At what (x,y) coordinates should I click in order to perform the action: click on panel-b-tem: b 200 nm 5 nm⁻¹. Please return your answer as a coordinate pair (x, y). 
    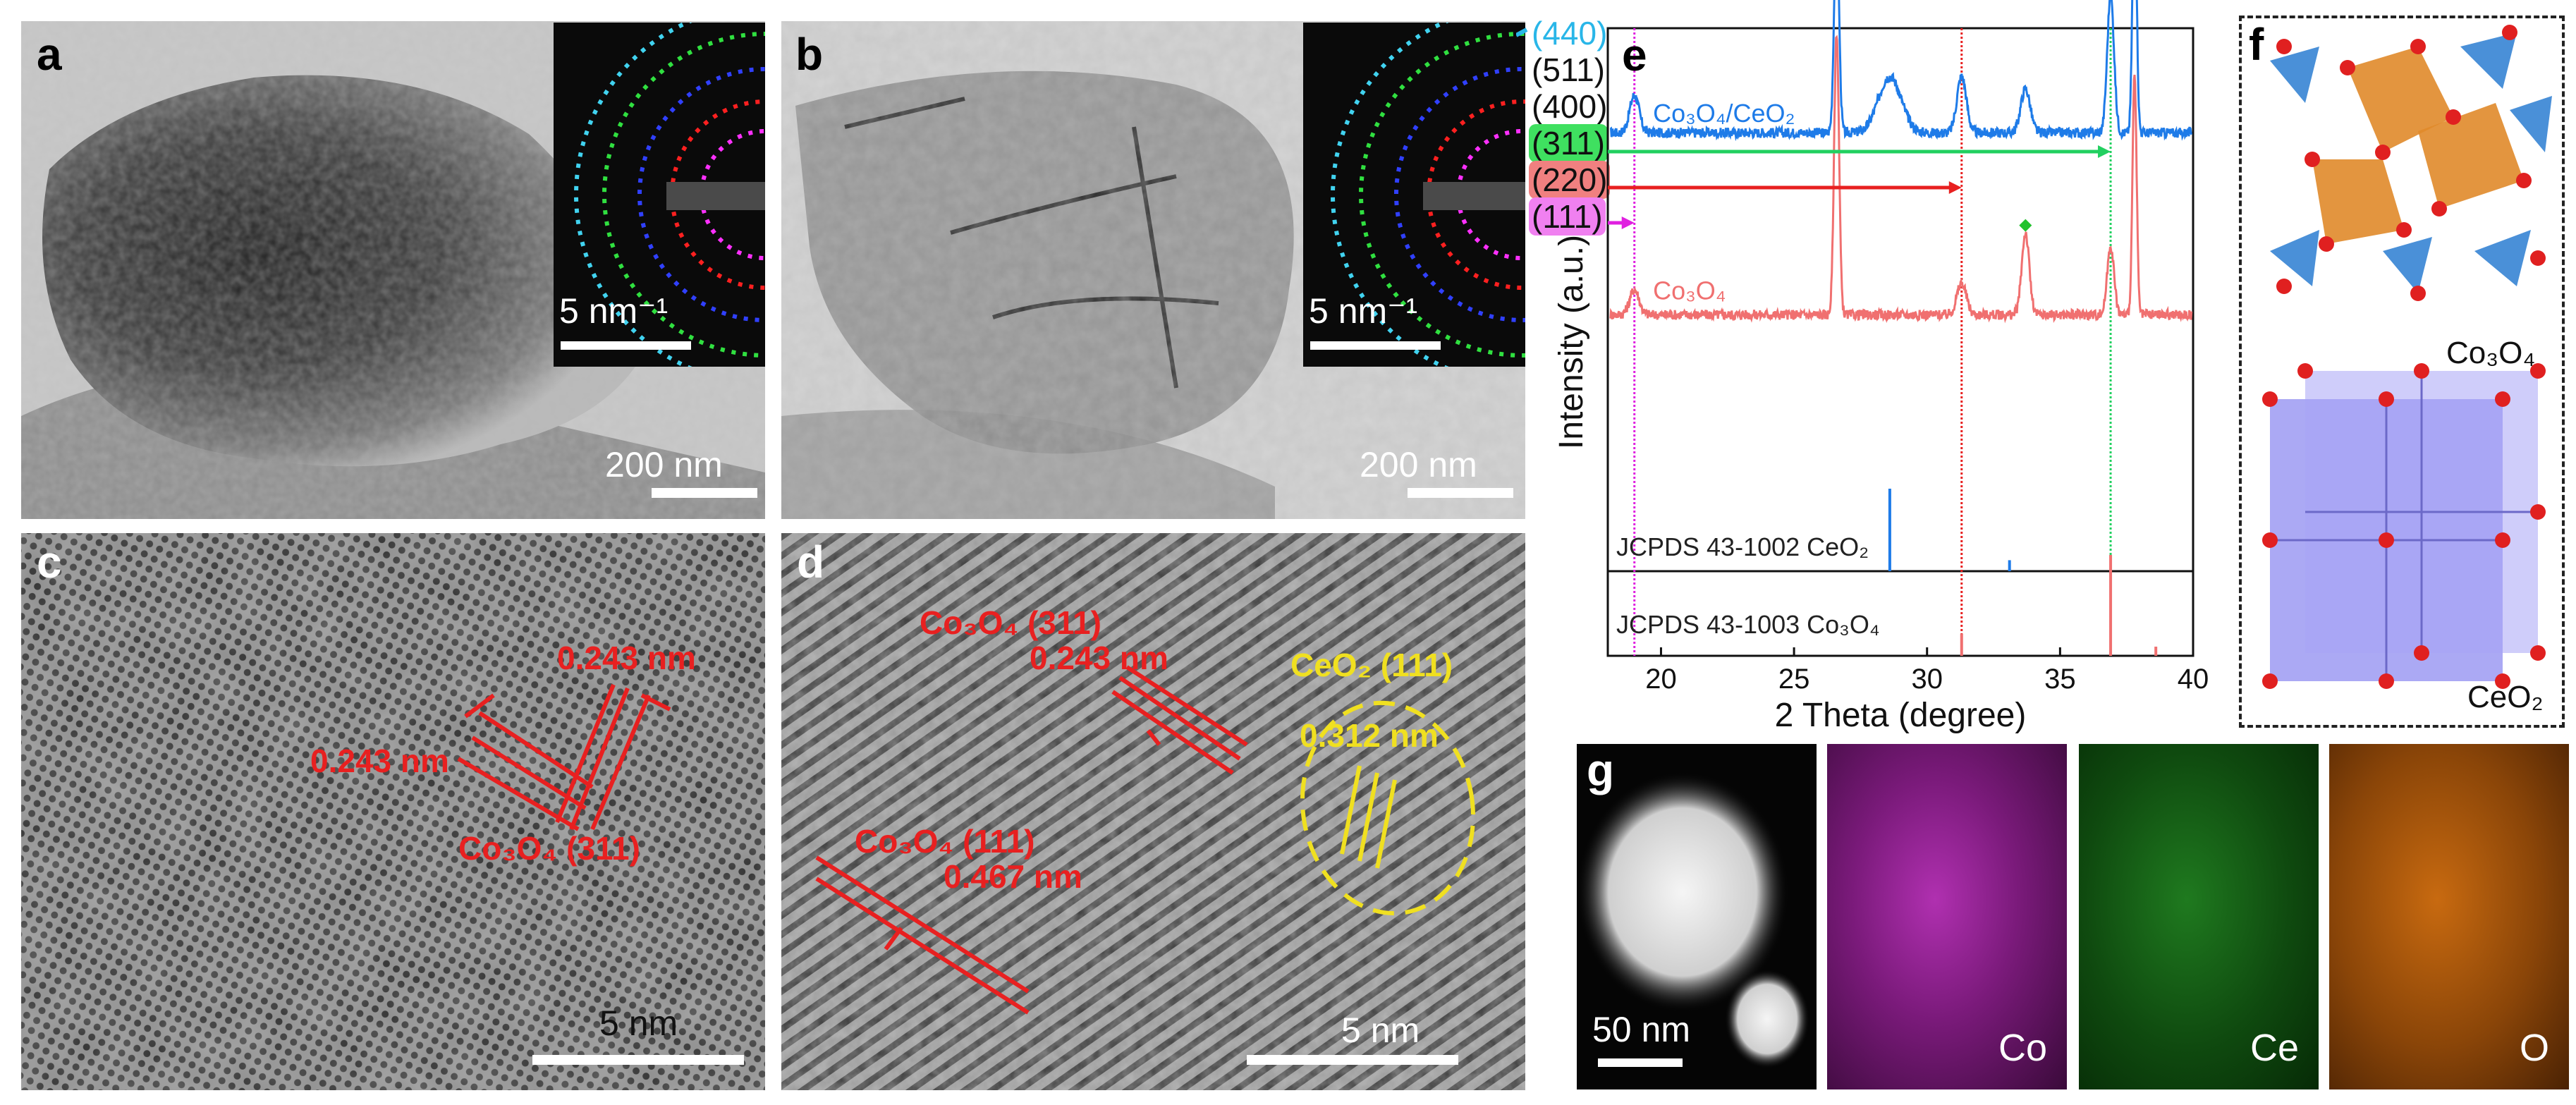
    Looking at the image, I should click on (1153, 270).